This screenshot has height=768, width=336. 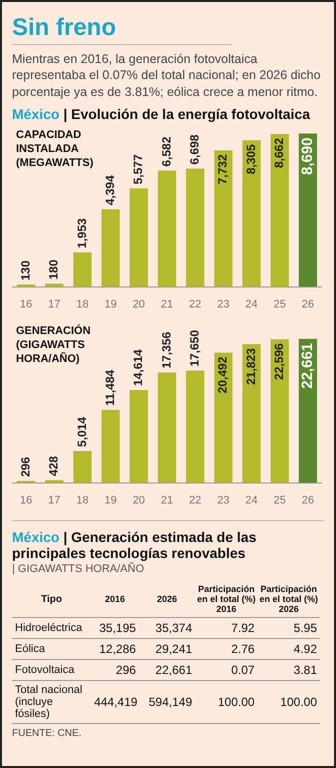 I want to click on data-label: 8,305, so click(x=251, y=159).